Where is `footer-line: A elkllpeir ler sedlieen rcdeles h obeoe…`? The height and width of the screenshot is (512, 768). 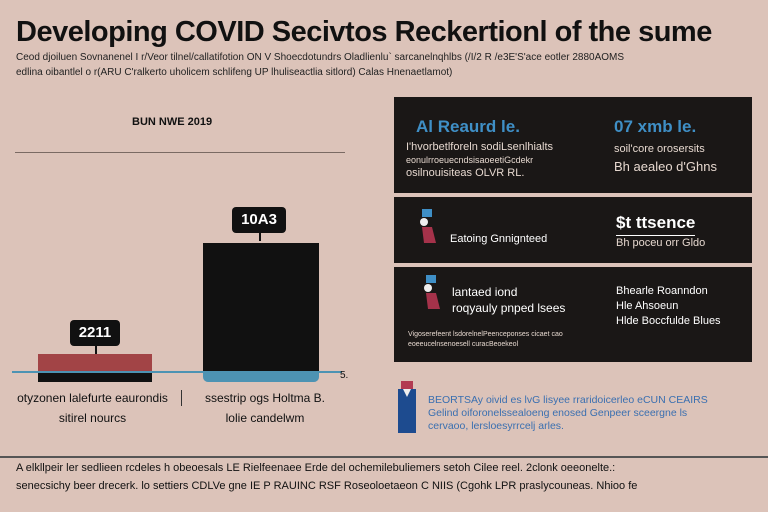
footer-line: A elkllpeir ler sedlieen rcdeles h obeoe… is located at coordinates (316, 468).